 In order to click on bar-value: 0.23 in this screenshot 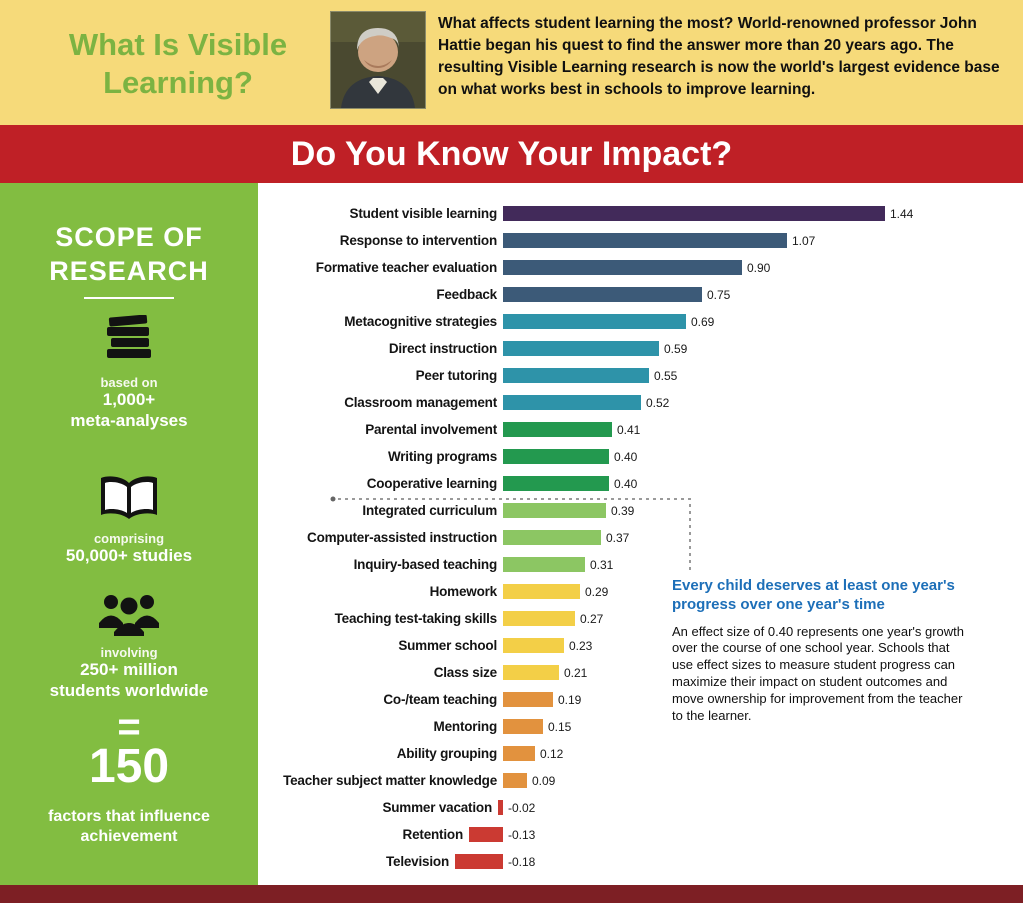, I will do `click(581, 645)`.